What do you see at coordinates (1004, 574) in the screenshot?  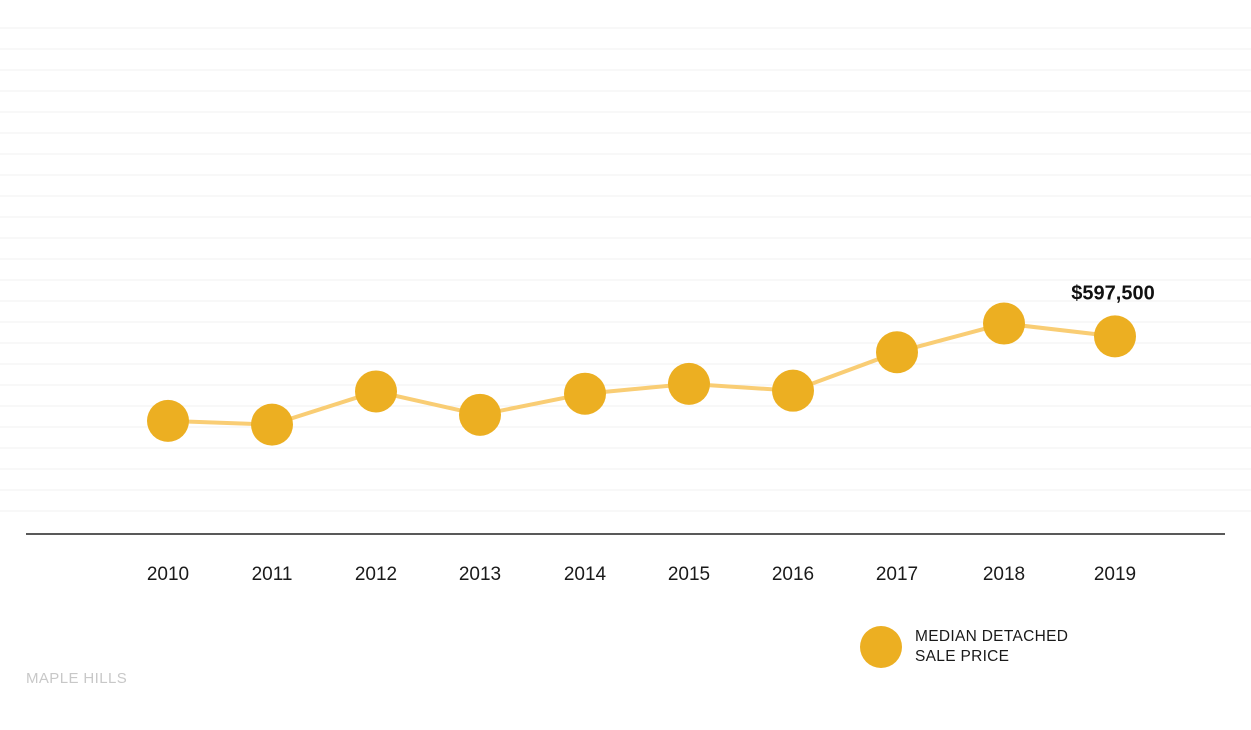 I see `x-tick-label: 2018` at bounding box center [1004, 574].